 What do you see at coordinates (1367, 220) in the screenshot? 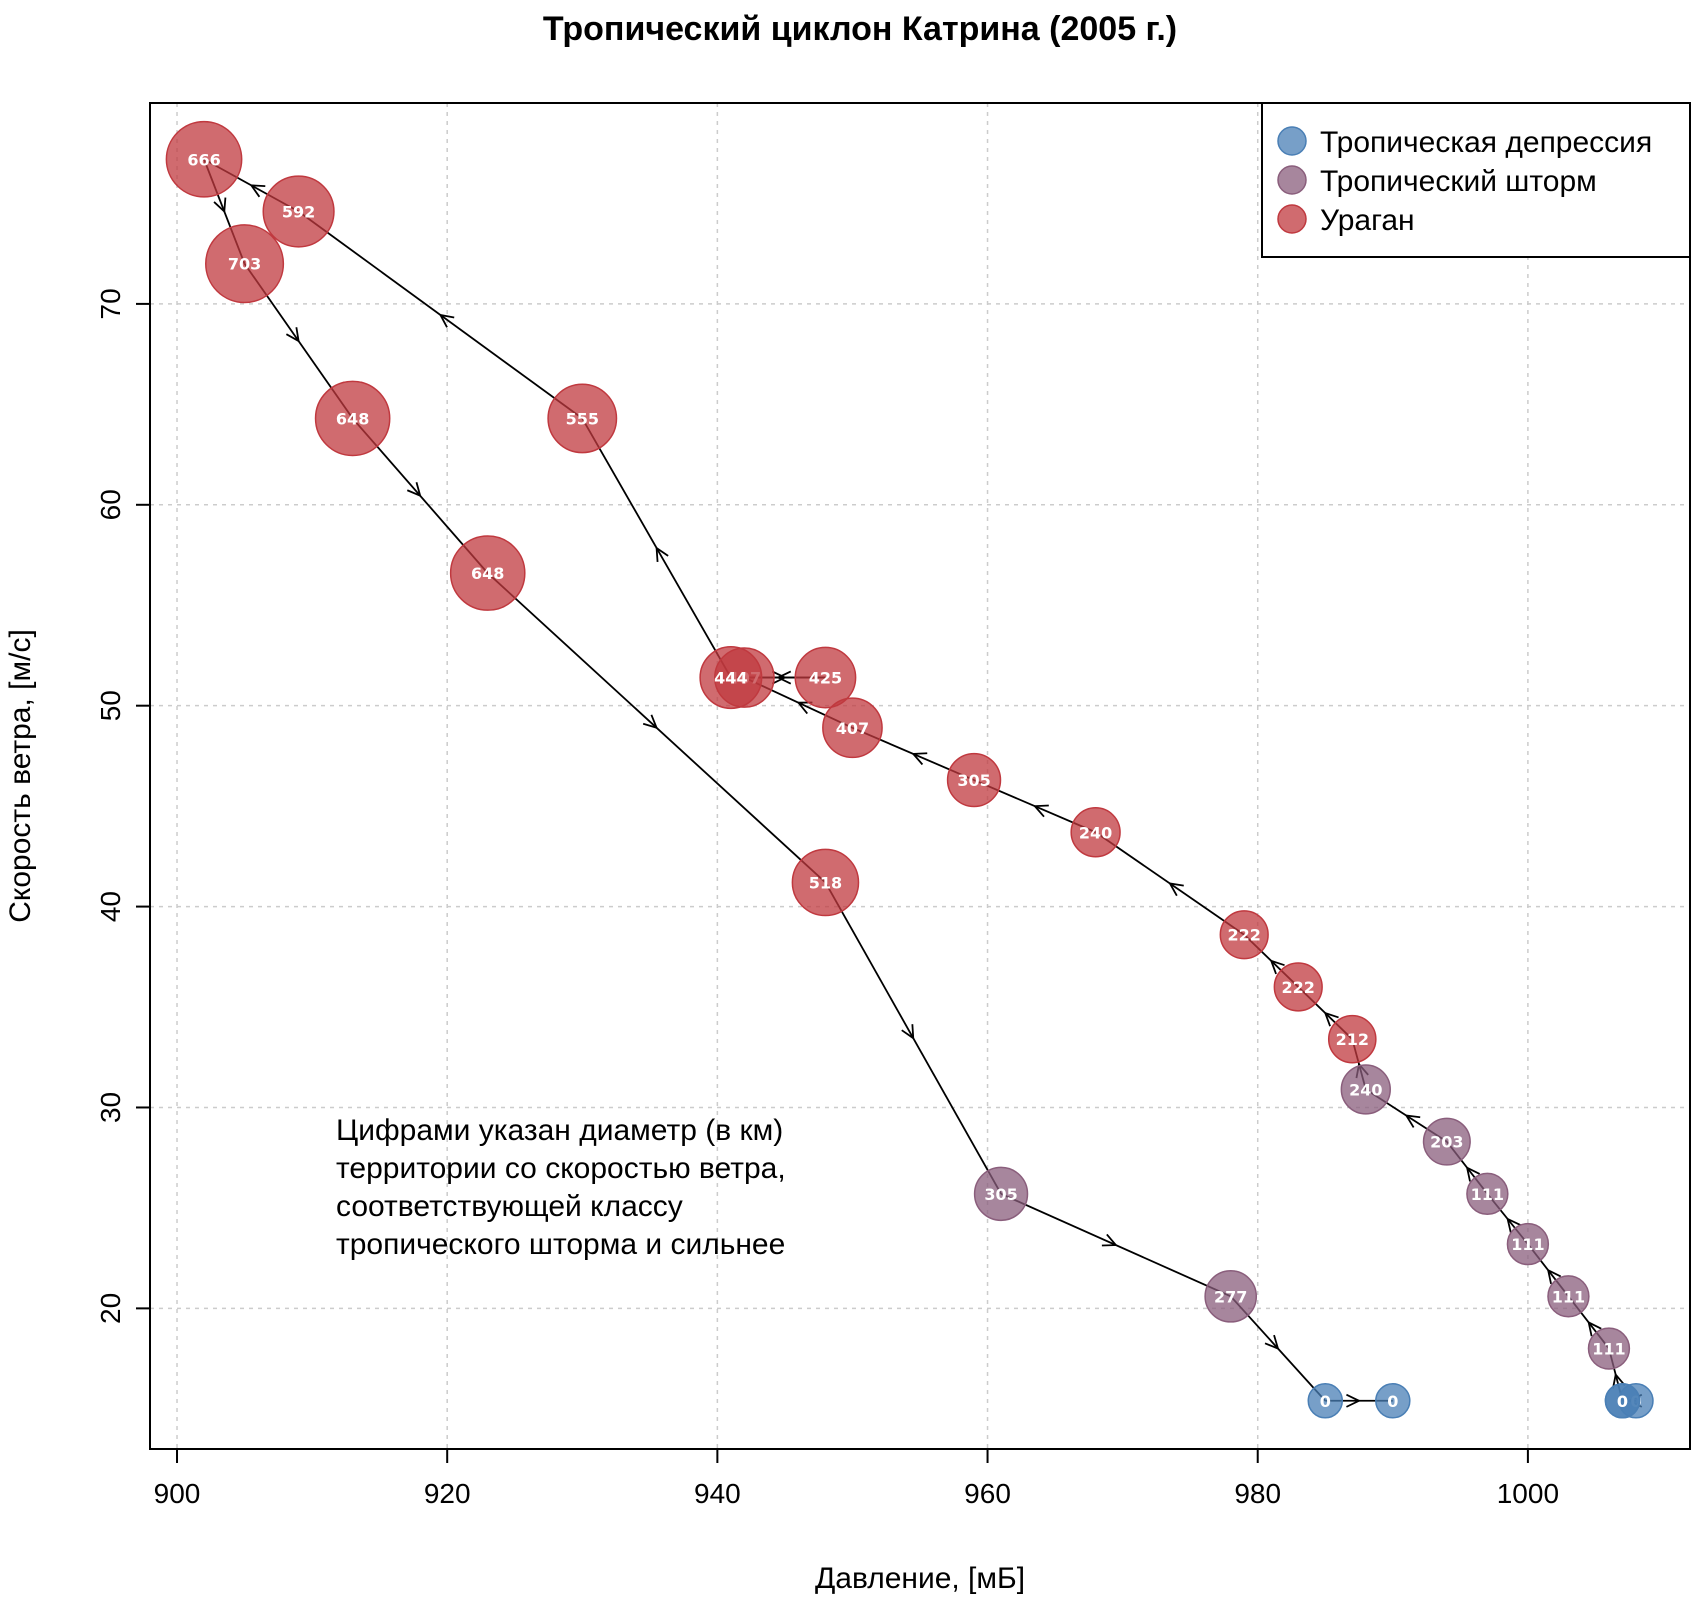
I see `legend-label: Ураган` at bounding box center [1367, 220].